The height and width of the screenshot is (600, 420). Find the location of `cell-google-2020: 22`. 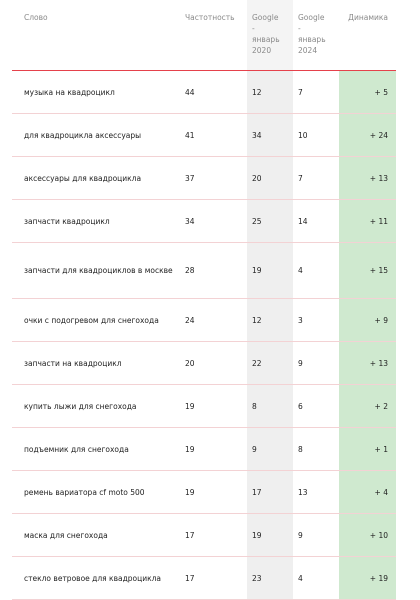

cell-google-2020: 22 is located at coordinates (270, 363).